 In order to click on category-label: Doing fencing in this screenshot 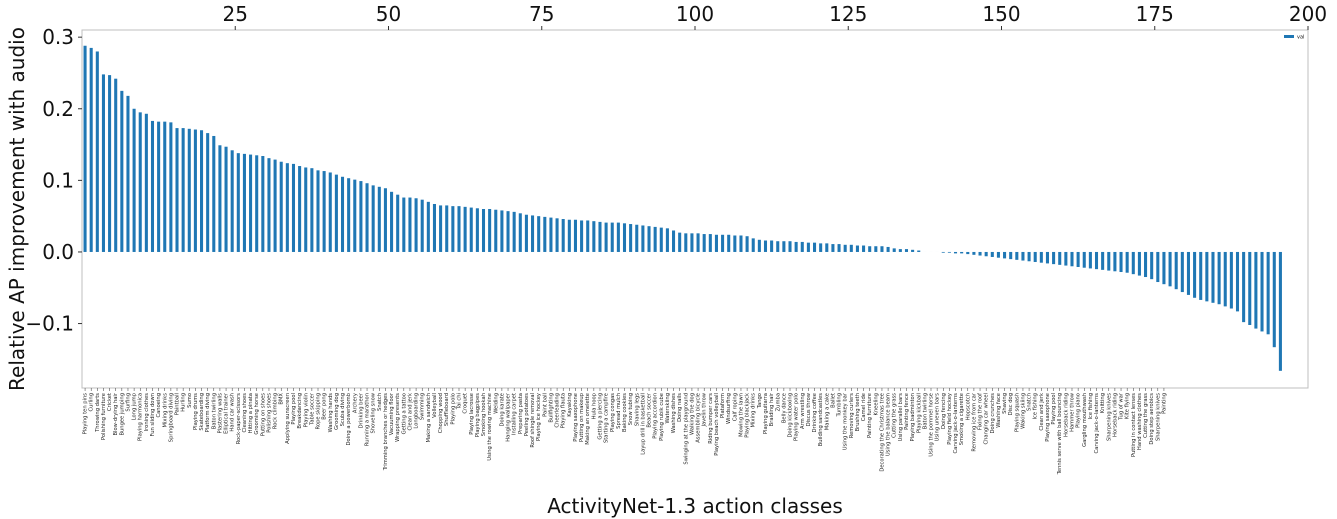, I will do `click(944, 411)`.